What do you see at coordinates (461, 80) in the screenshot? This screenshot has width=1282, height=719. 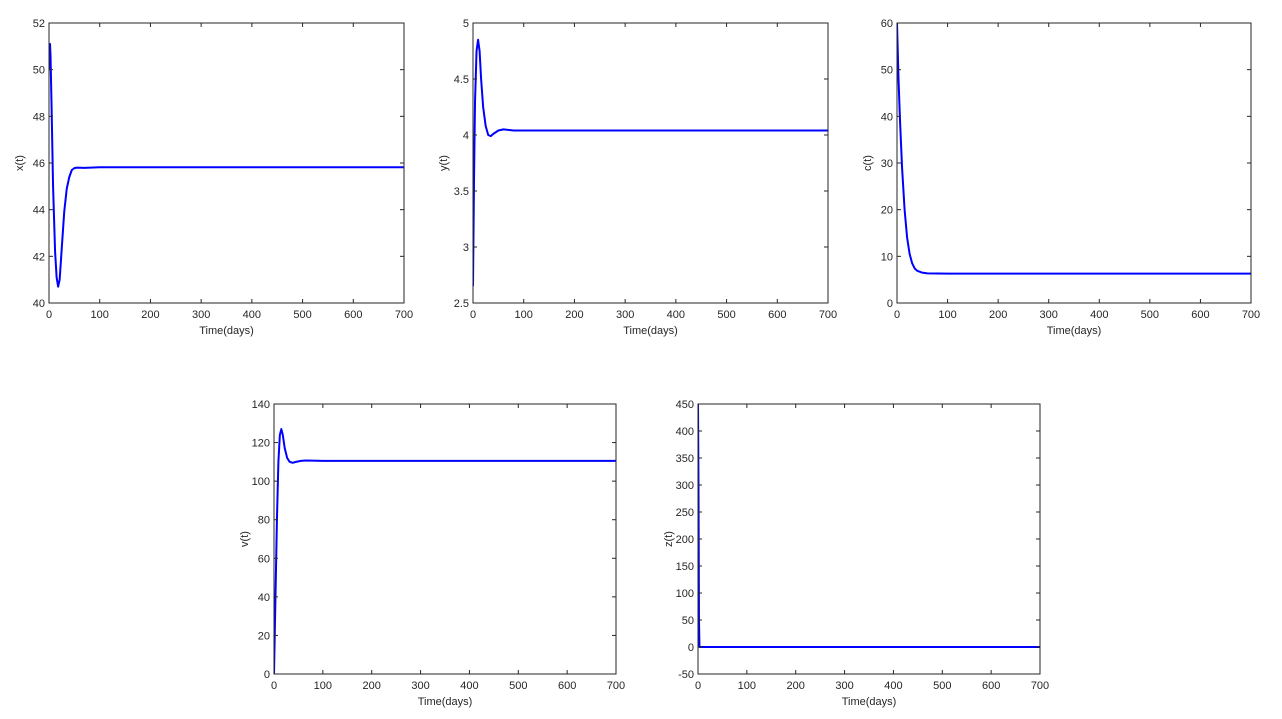 I see `y-tick-label: 4.5` at bounding box center [461, 80].